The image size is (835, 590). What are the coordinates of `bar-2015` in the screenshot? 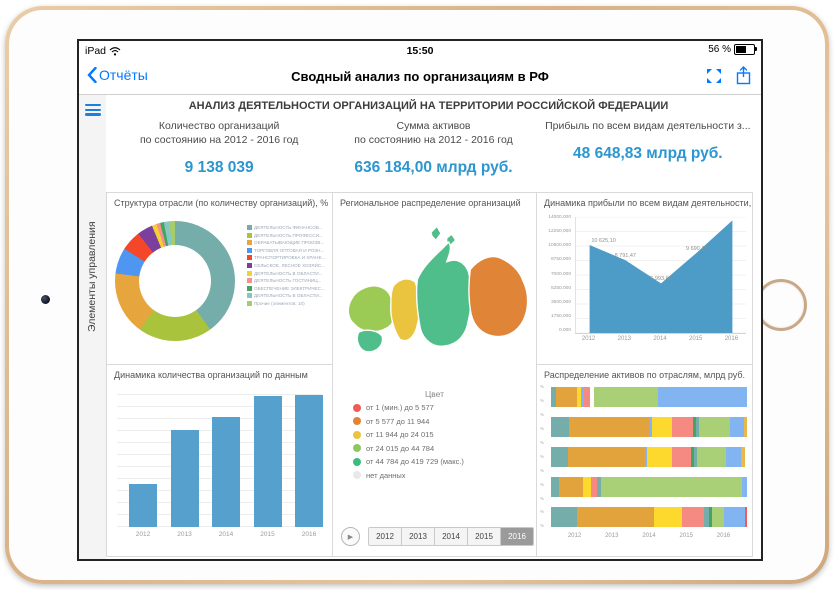 It's located at (267, 461).